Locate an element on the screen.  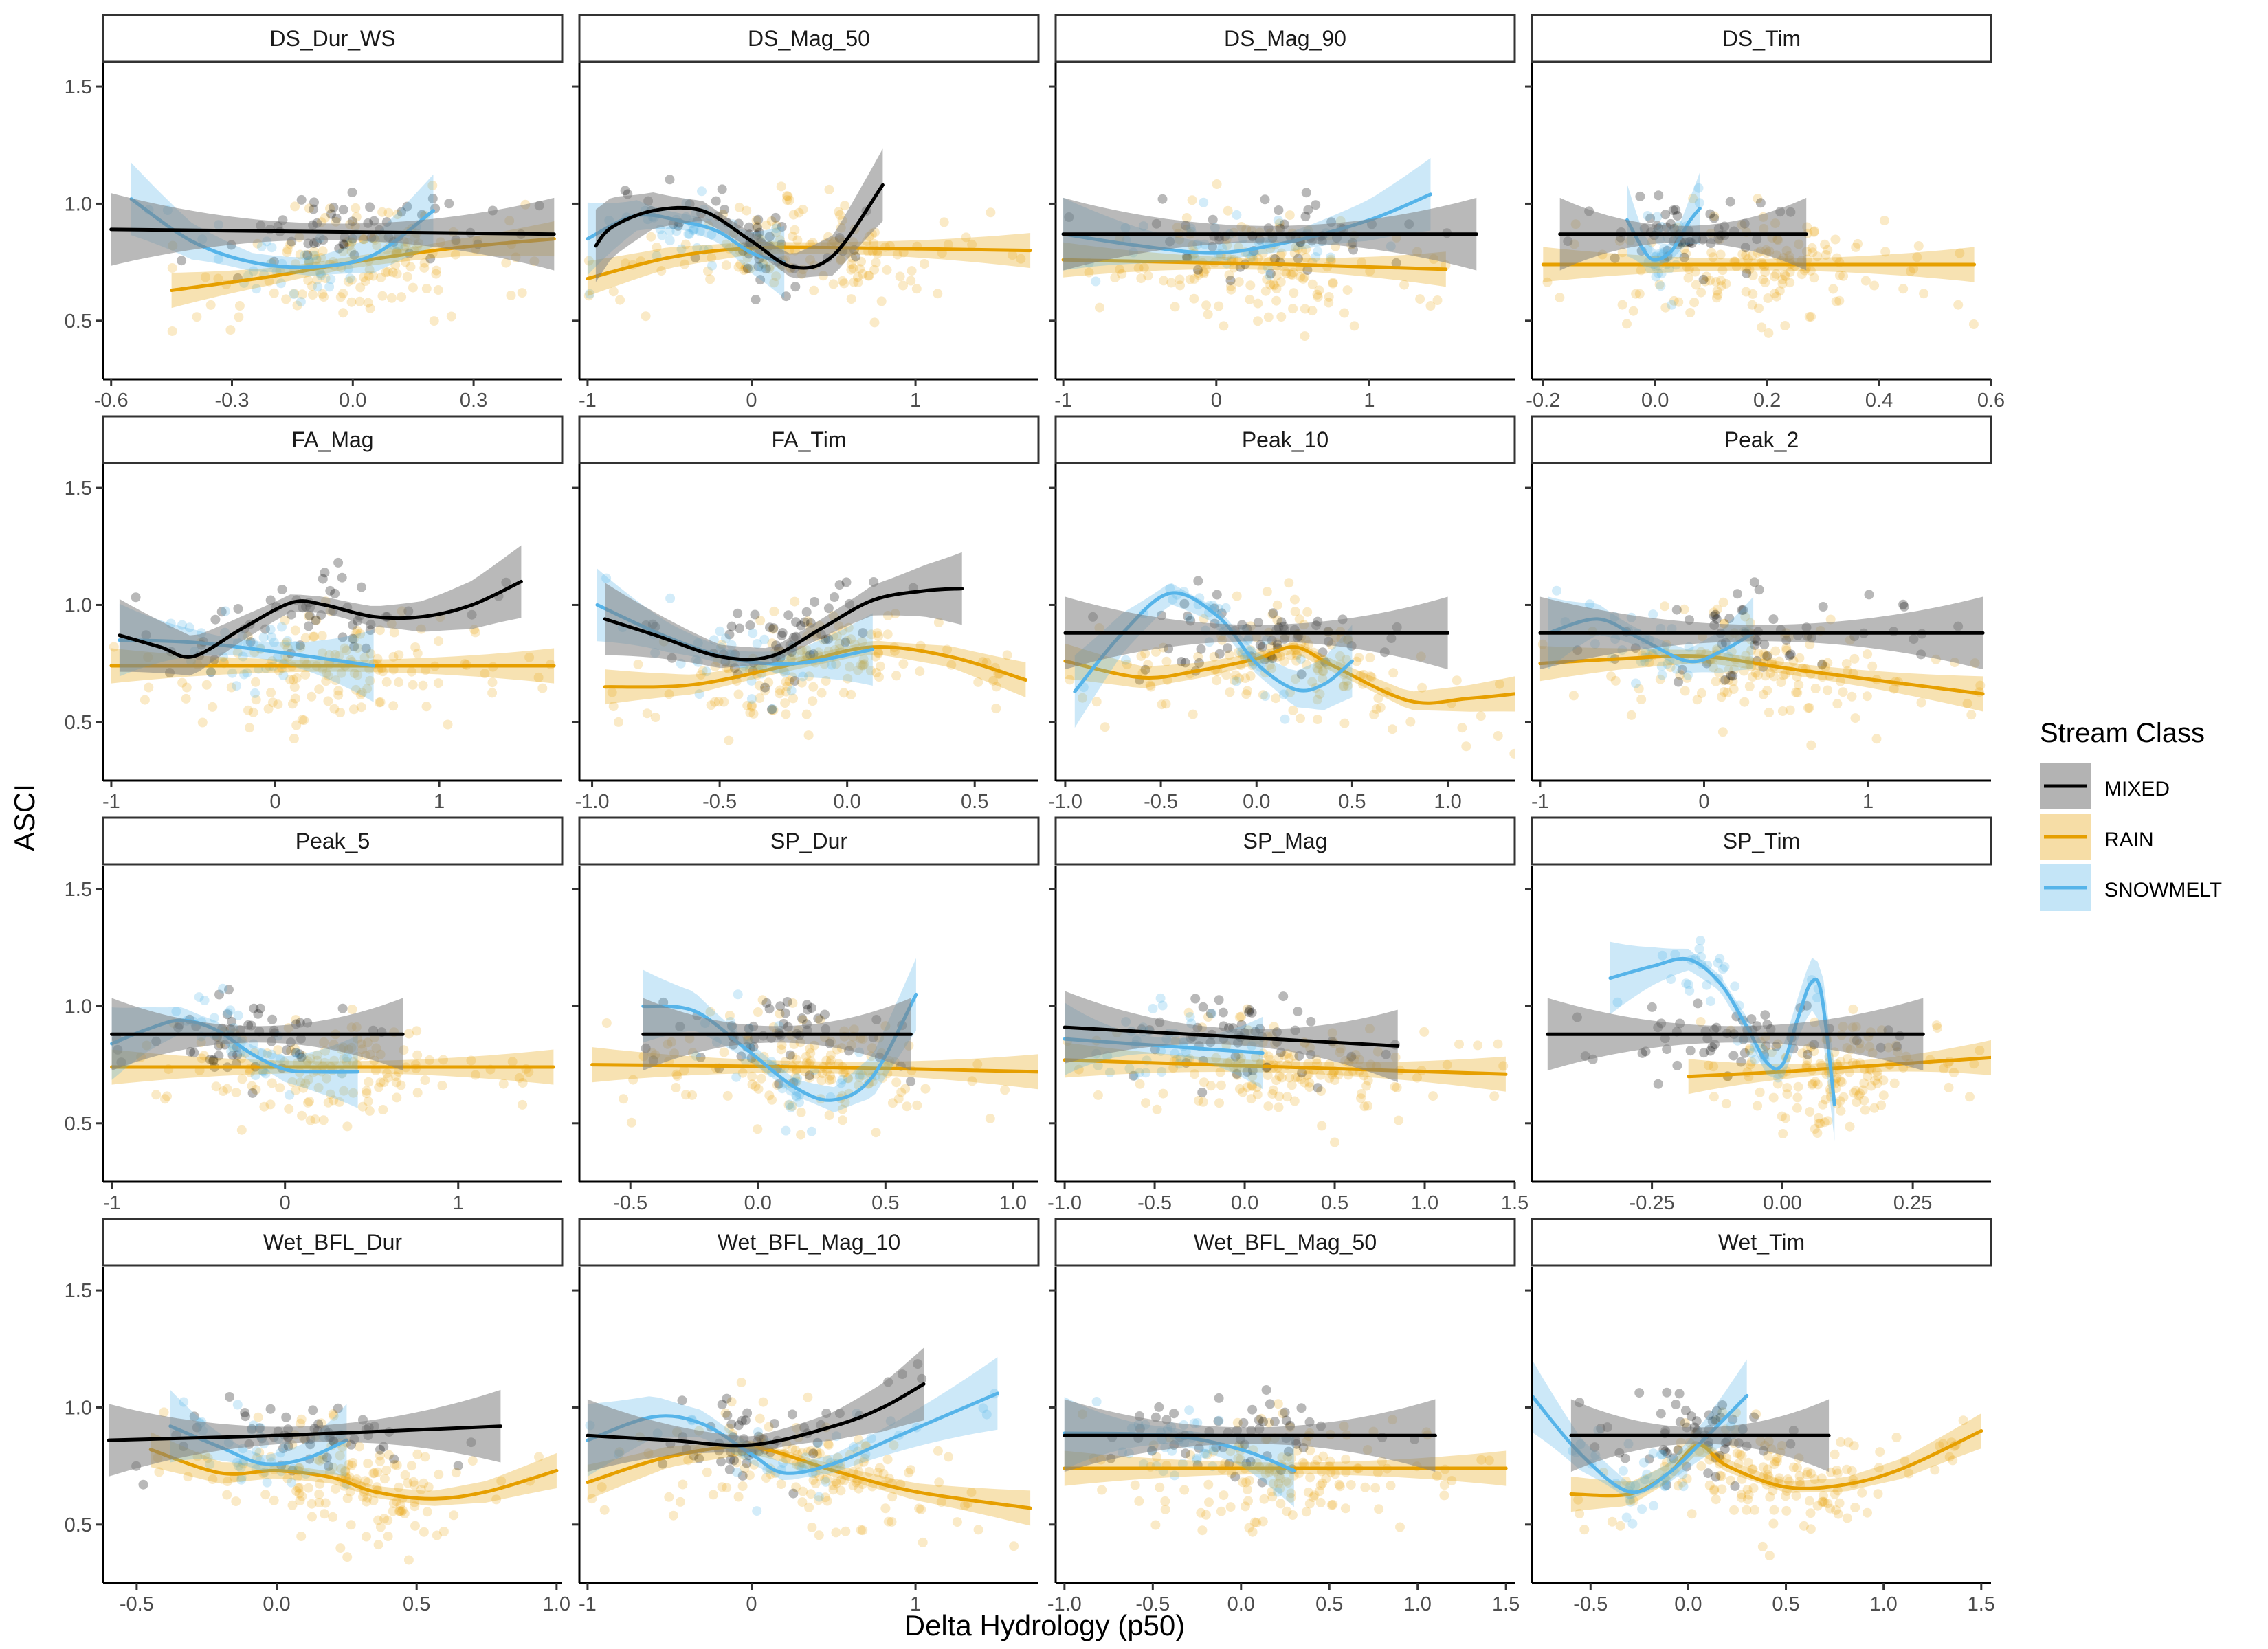
x-tick-label: 1 is located at coordinates (915, 1604).